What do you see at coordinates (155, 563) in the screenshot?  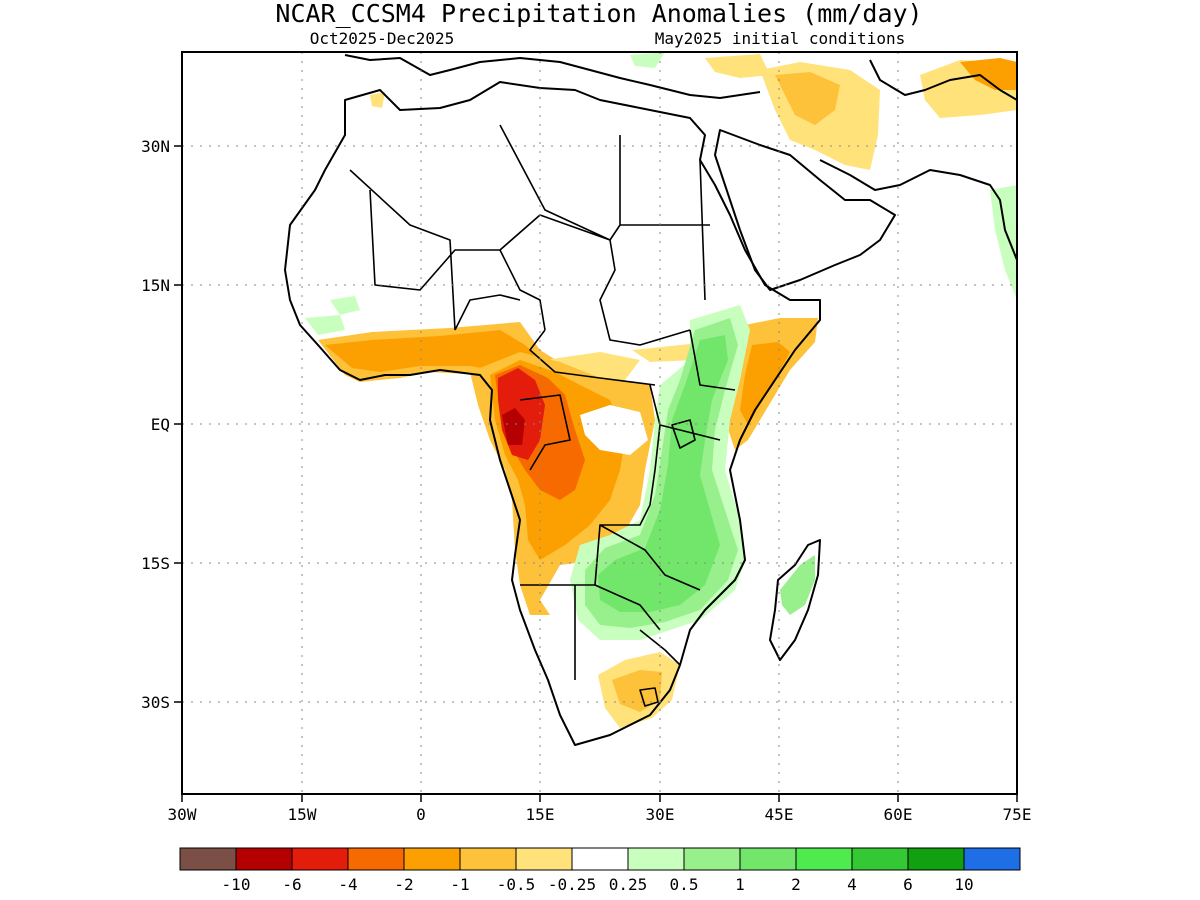 I see `lat-label: 15S` at bounding box center [155, 563].